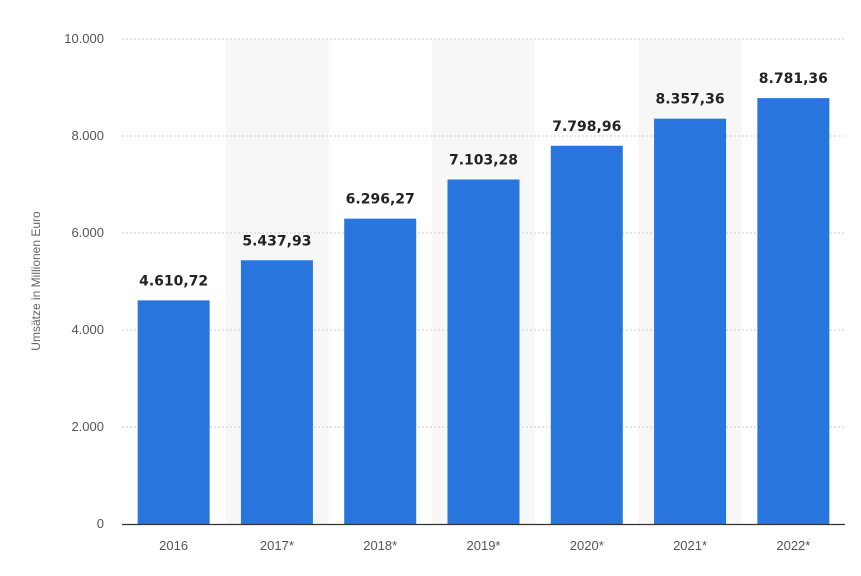 This screenshot has width=861, height=576. I want to click on x-tick-label: 2019*, so click(484, 545).